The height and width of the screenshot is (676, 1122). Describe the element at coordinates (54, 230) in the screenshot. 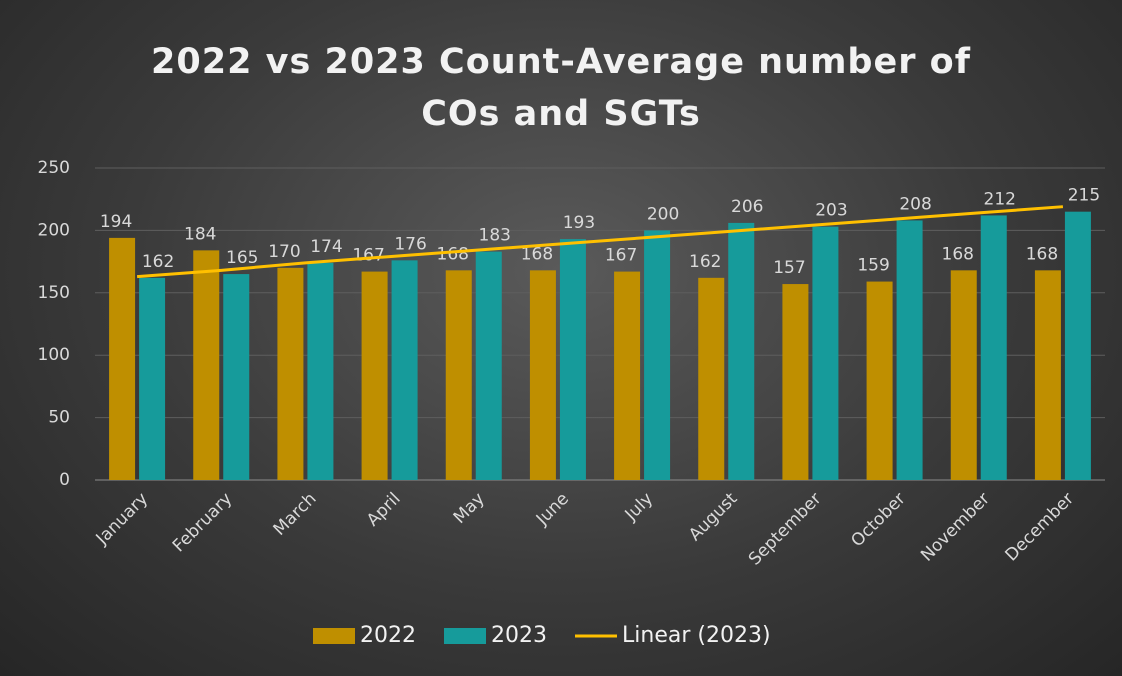

I see `y-tick-label: 200` at that location.